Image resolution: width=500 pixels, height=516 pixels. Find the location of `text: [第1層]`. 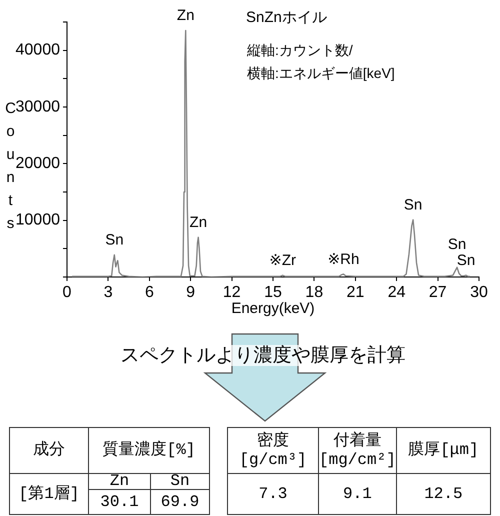

text: [第1層] is located at coordinates (49, 494).